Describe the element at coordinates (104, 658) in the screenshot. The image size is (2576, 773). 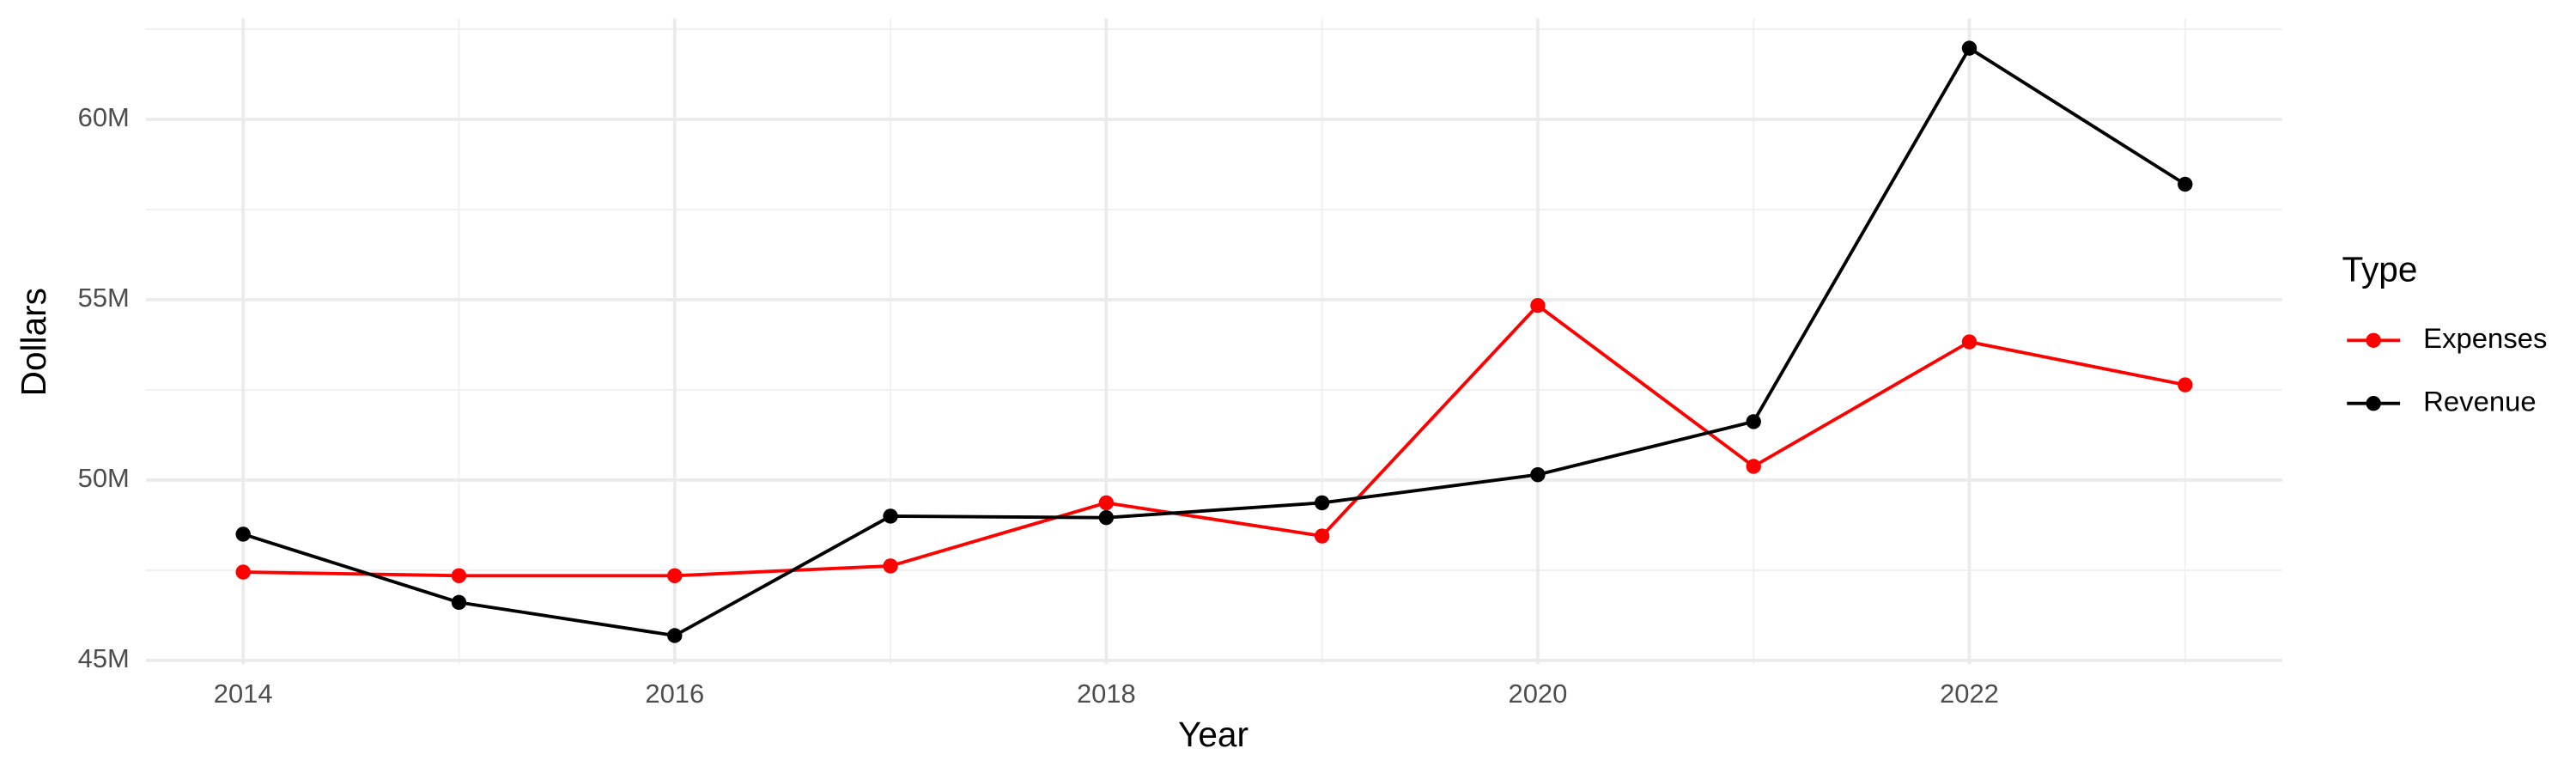
I see `y-tick-label: 45M` at that location.